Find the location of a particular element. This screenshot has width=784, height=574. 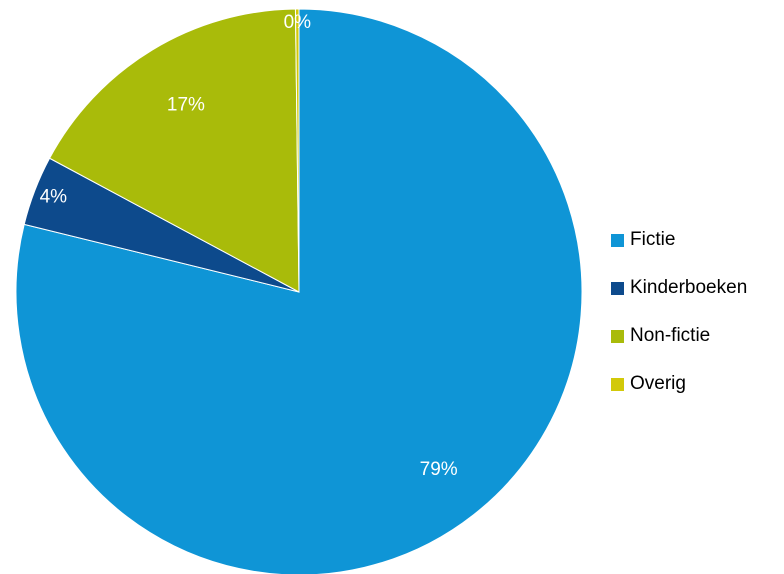

legend-item-kinderboeken: Kinderboeken is located at coordinates (679, 288).